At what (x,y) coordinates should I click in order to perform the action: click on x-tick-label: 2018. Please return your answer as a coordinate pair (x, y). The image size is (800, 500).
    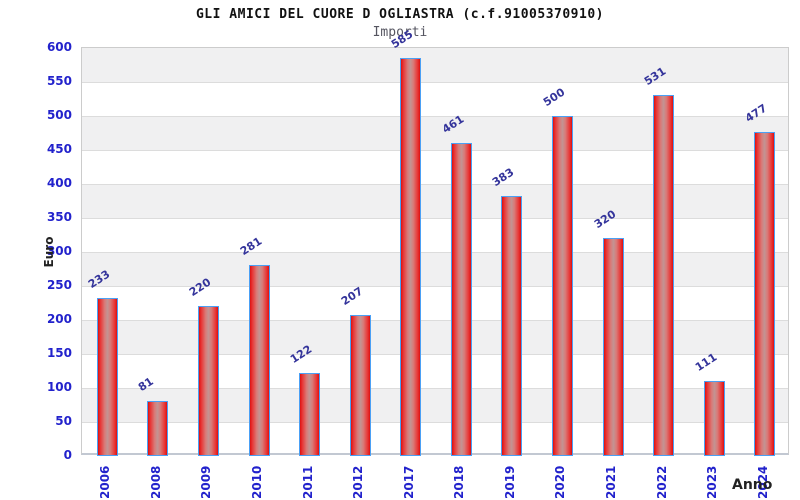
    Looking at the image, I should click on (459, 482).